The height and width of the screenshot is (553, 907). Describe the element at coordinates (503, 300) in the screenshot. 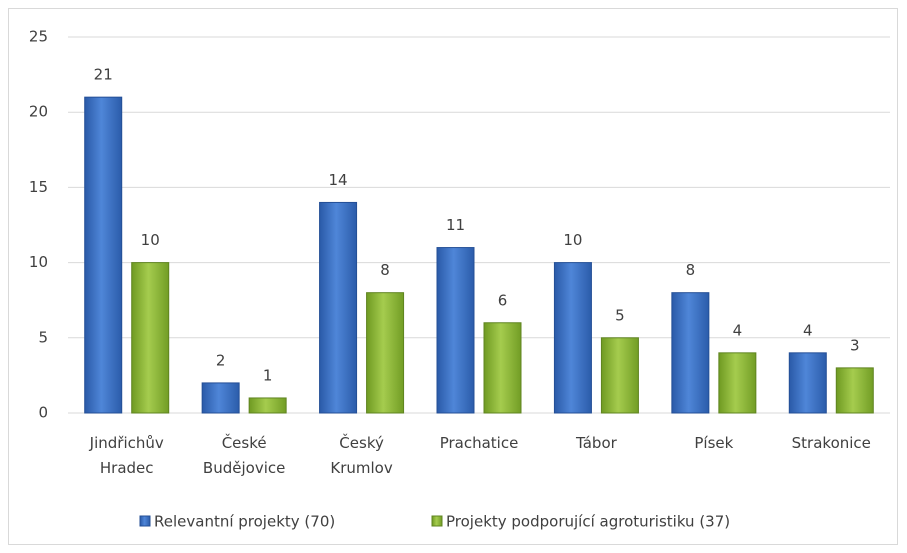

I see `data-label: 6` at that location.